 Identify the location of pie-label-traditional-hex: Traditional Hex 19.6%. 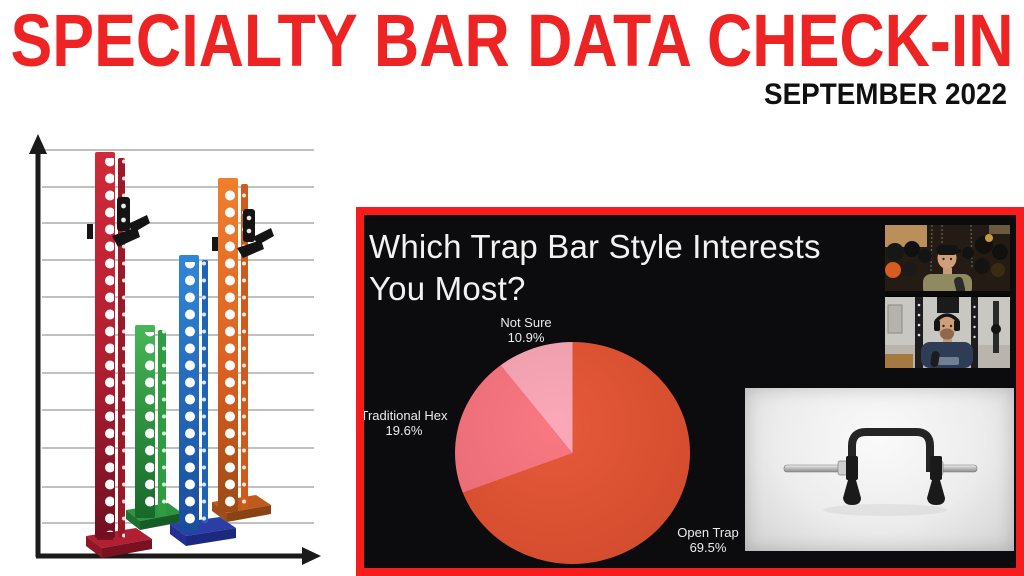
(404, 423).